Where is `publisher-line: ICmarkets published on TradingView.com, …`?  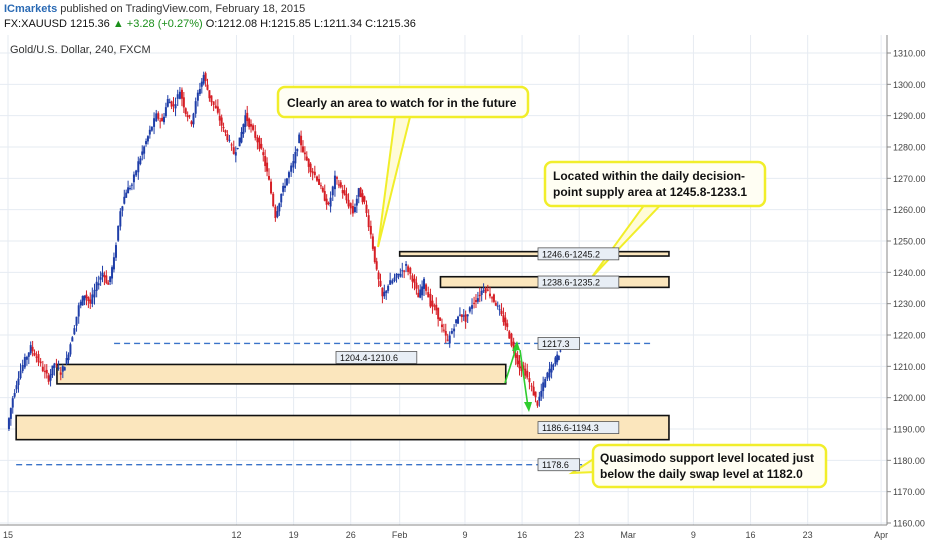
publisher-line: ICmarkets published on TradingView.com, … is located at coordinates (154, 9).